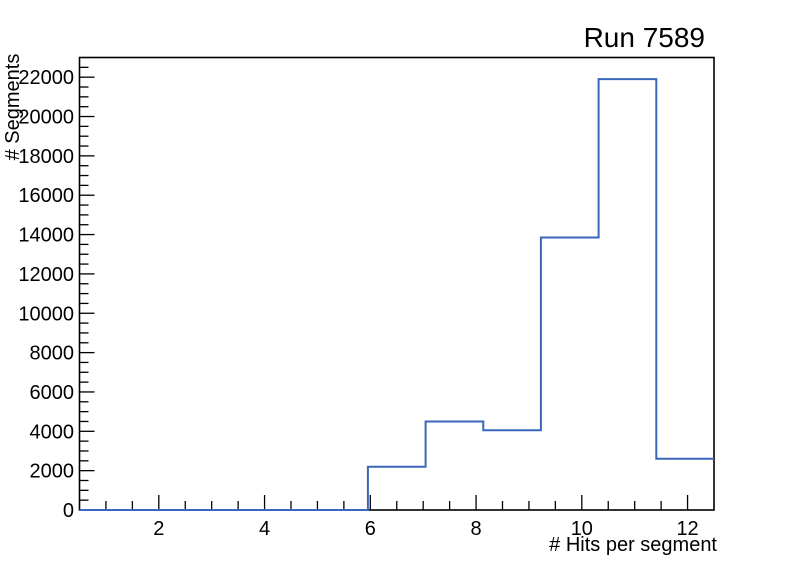 This screenshot has width=796, height=572. Describe the element at coordinates (46, 78) in the screenshot. I see `y-tick-label: 22000` at that location.